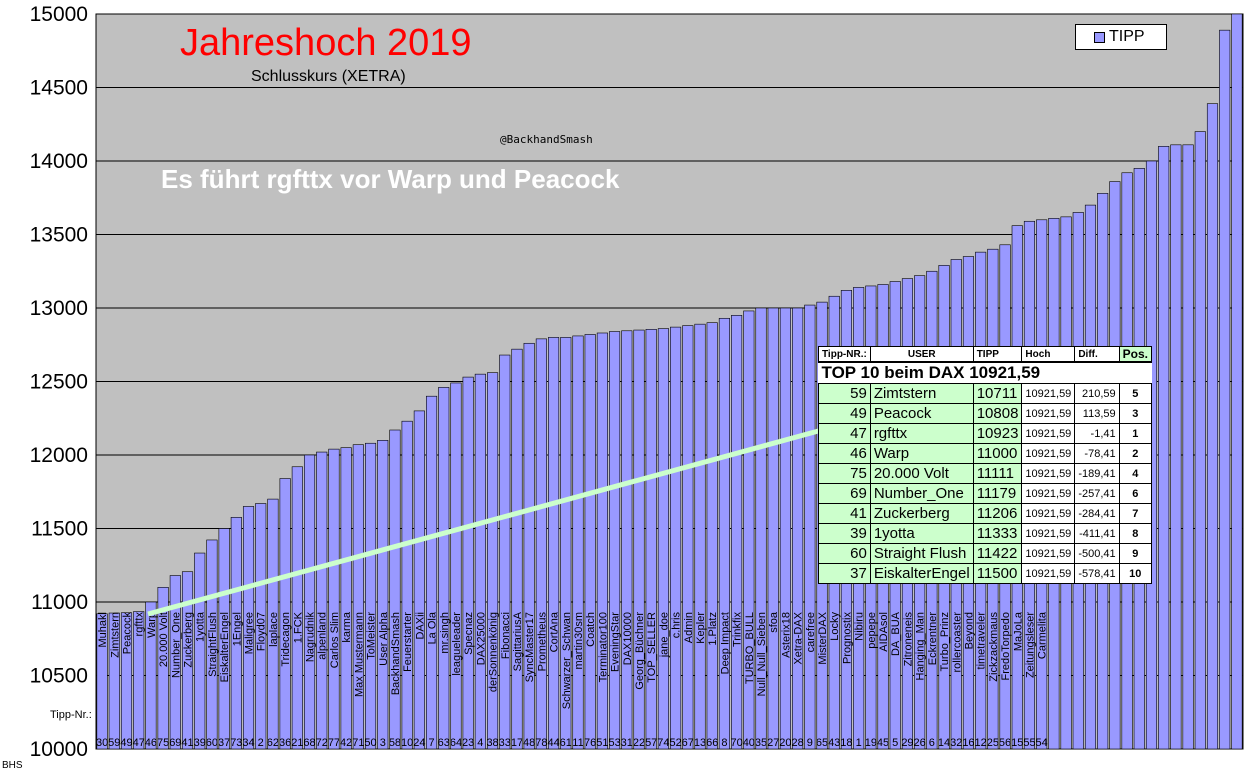  Describe the element at coordinates (700, 743) in the screenshot. I see `tipp-nr-tick: 13` at that location.